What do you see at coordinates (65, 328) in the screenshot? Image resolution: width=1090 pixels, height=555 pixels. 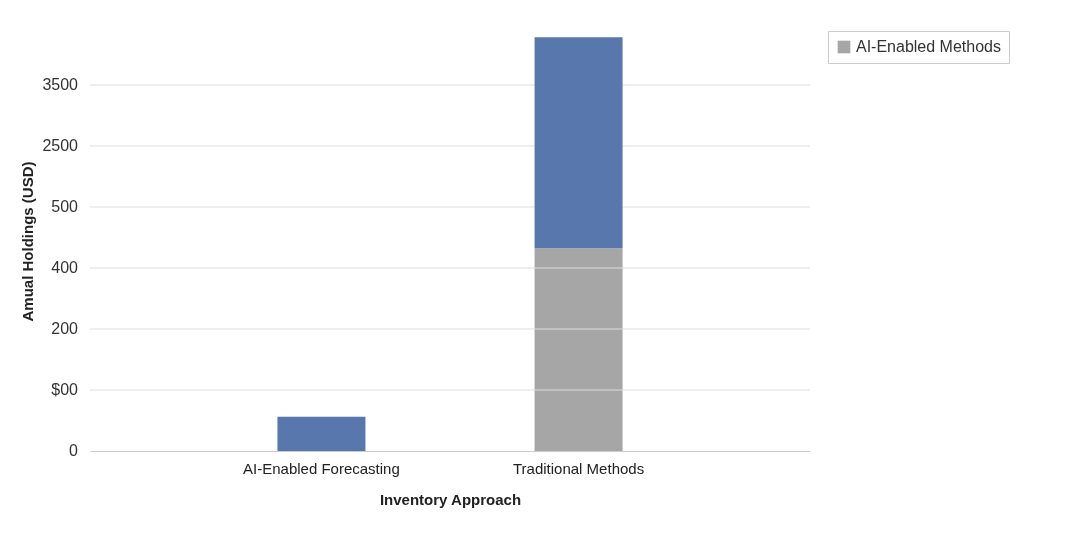 I see `text: 200` at bounding box center [65, 328].